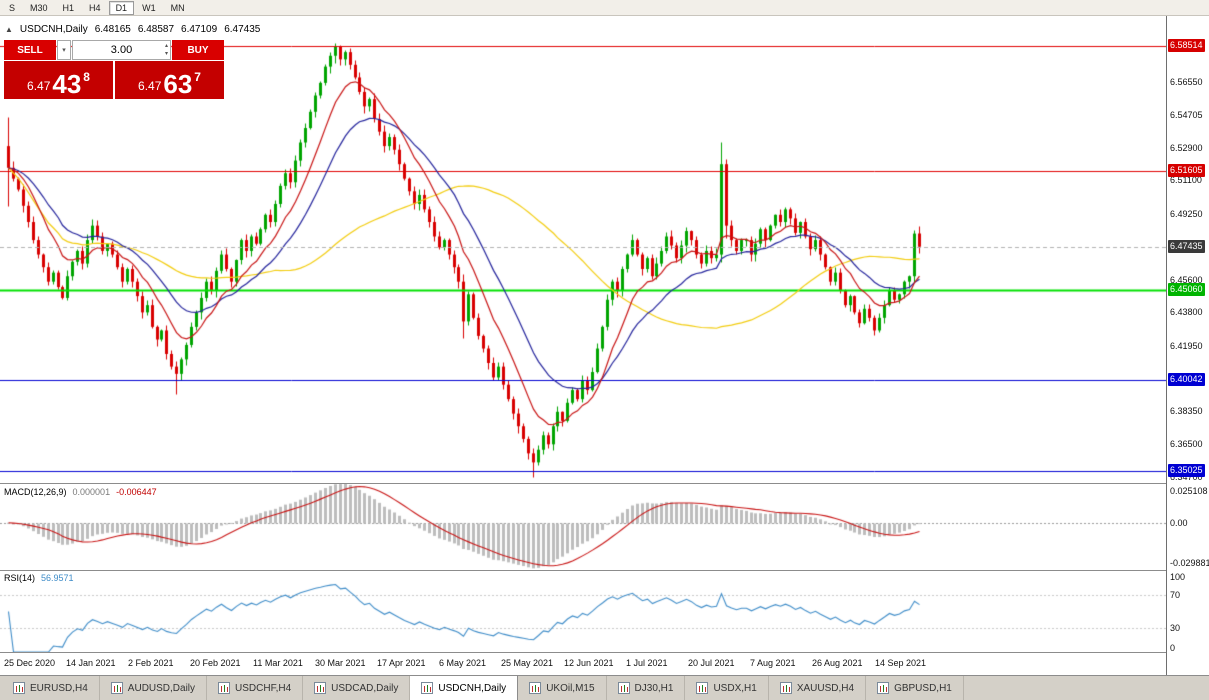 This screenshot has height=700, width=1209. I want to click on macd-scale-label: 0.00, so click(1179, 523).